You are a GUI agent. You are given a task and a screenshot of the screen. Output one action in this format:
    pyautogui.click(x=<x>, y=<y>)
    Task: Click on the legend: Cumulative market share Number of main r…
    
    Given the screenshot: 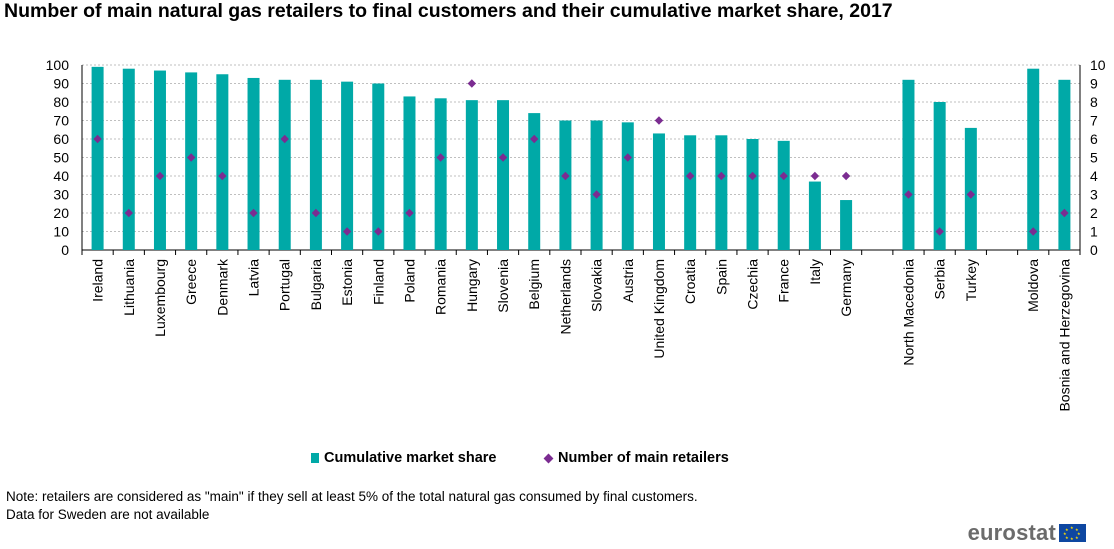 What is the action you would take?
    pyautogui.click(x=557, y=459)
    